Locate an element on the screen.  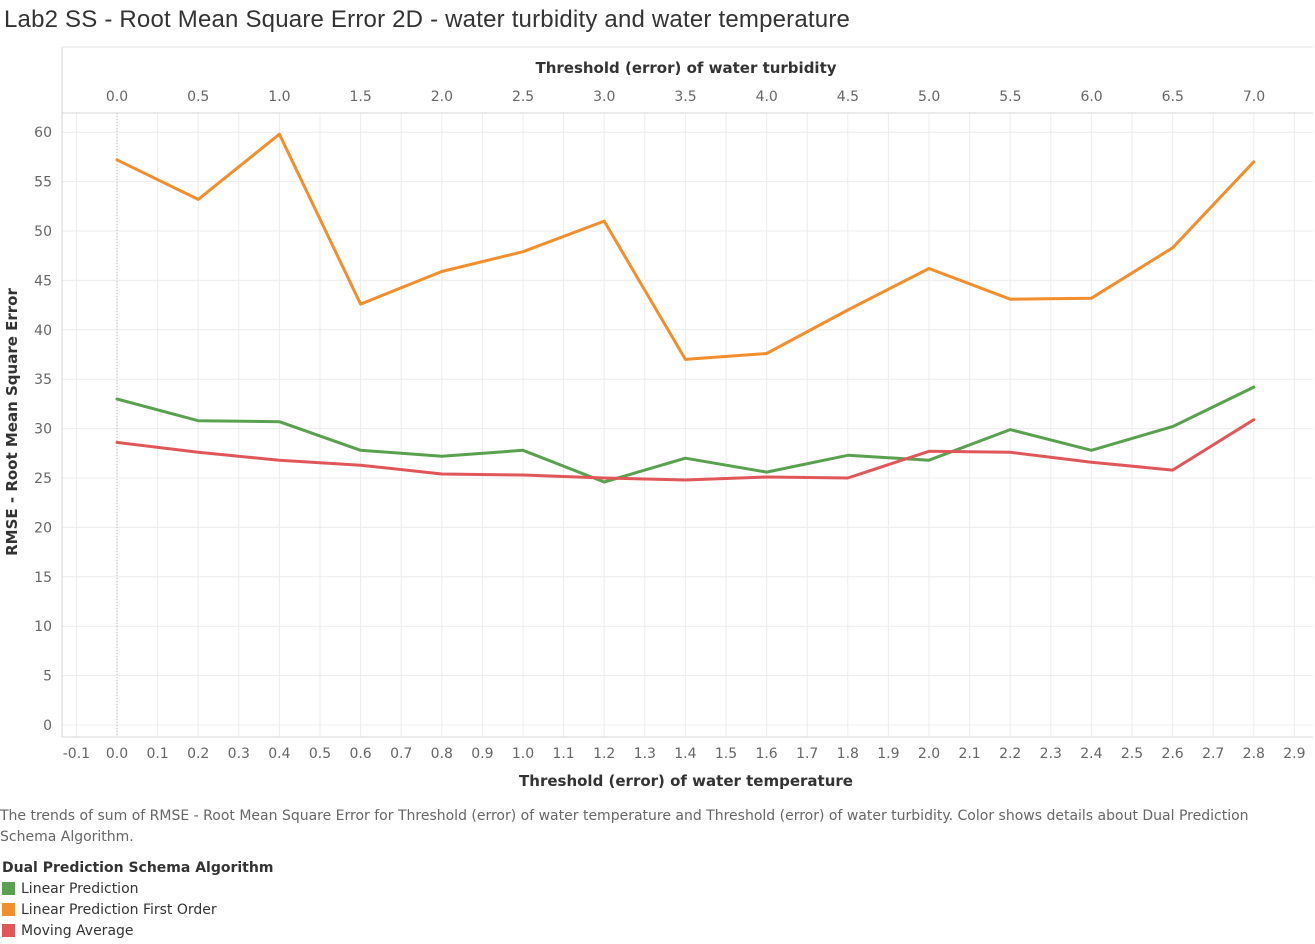
x-axis-label: Threshold (error) of water temperature is located at coordinates (686, 781).